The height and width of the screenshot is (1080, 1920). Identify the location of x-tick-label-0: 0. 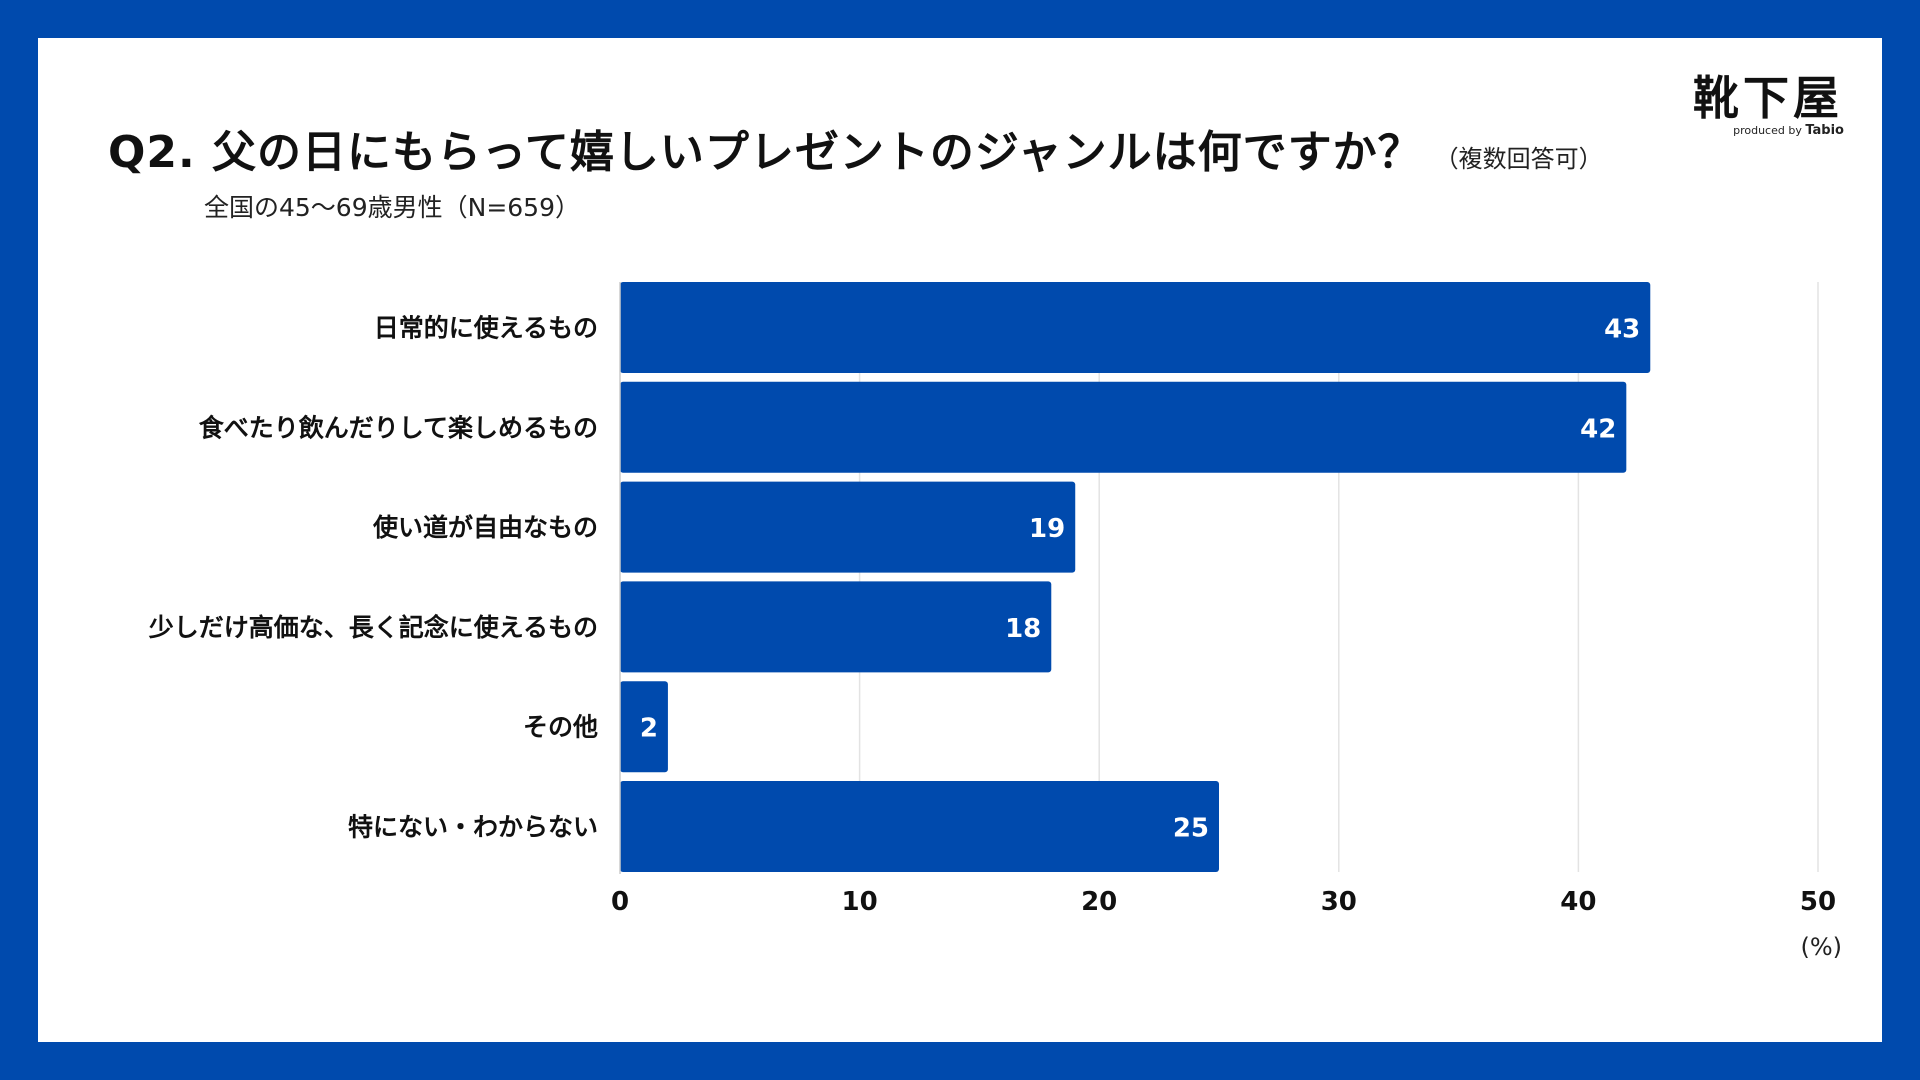
(620, 902).